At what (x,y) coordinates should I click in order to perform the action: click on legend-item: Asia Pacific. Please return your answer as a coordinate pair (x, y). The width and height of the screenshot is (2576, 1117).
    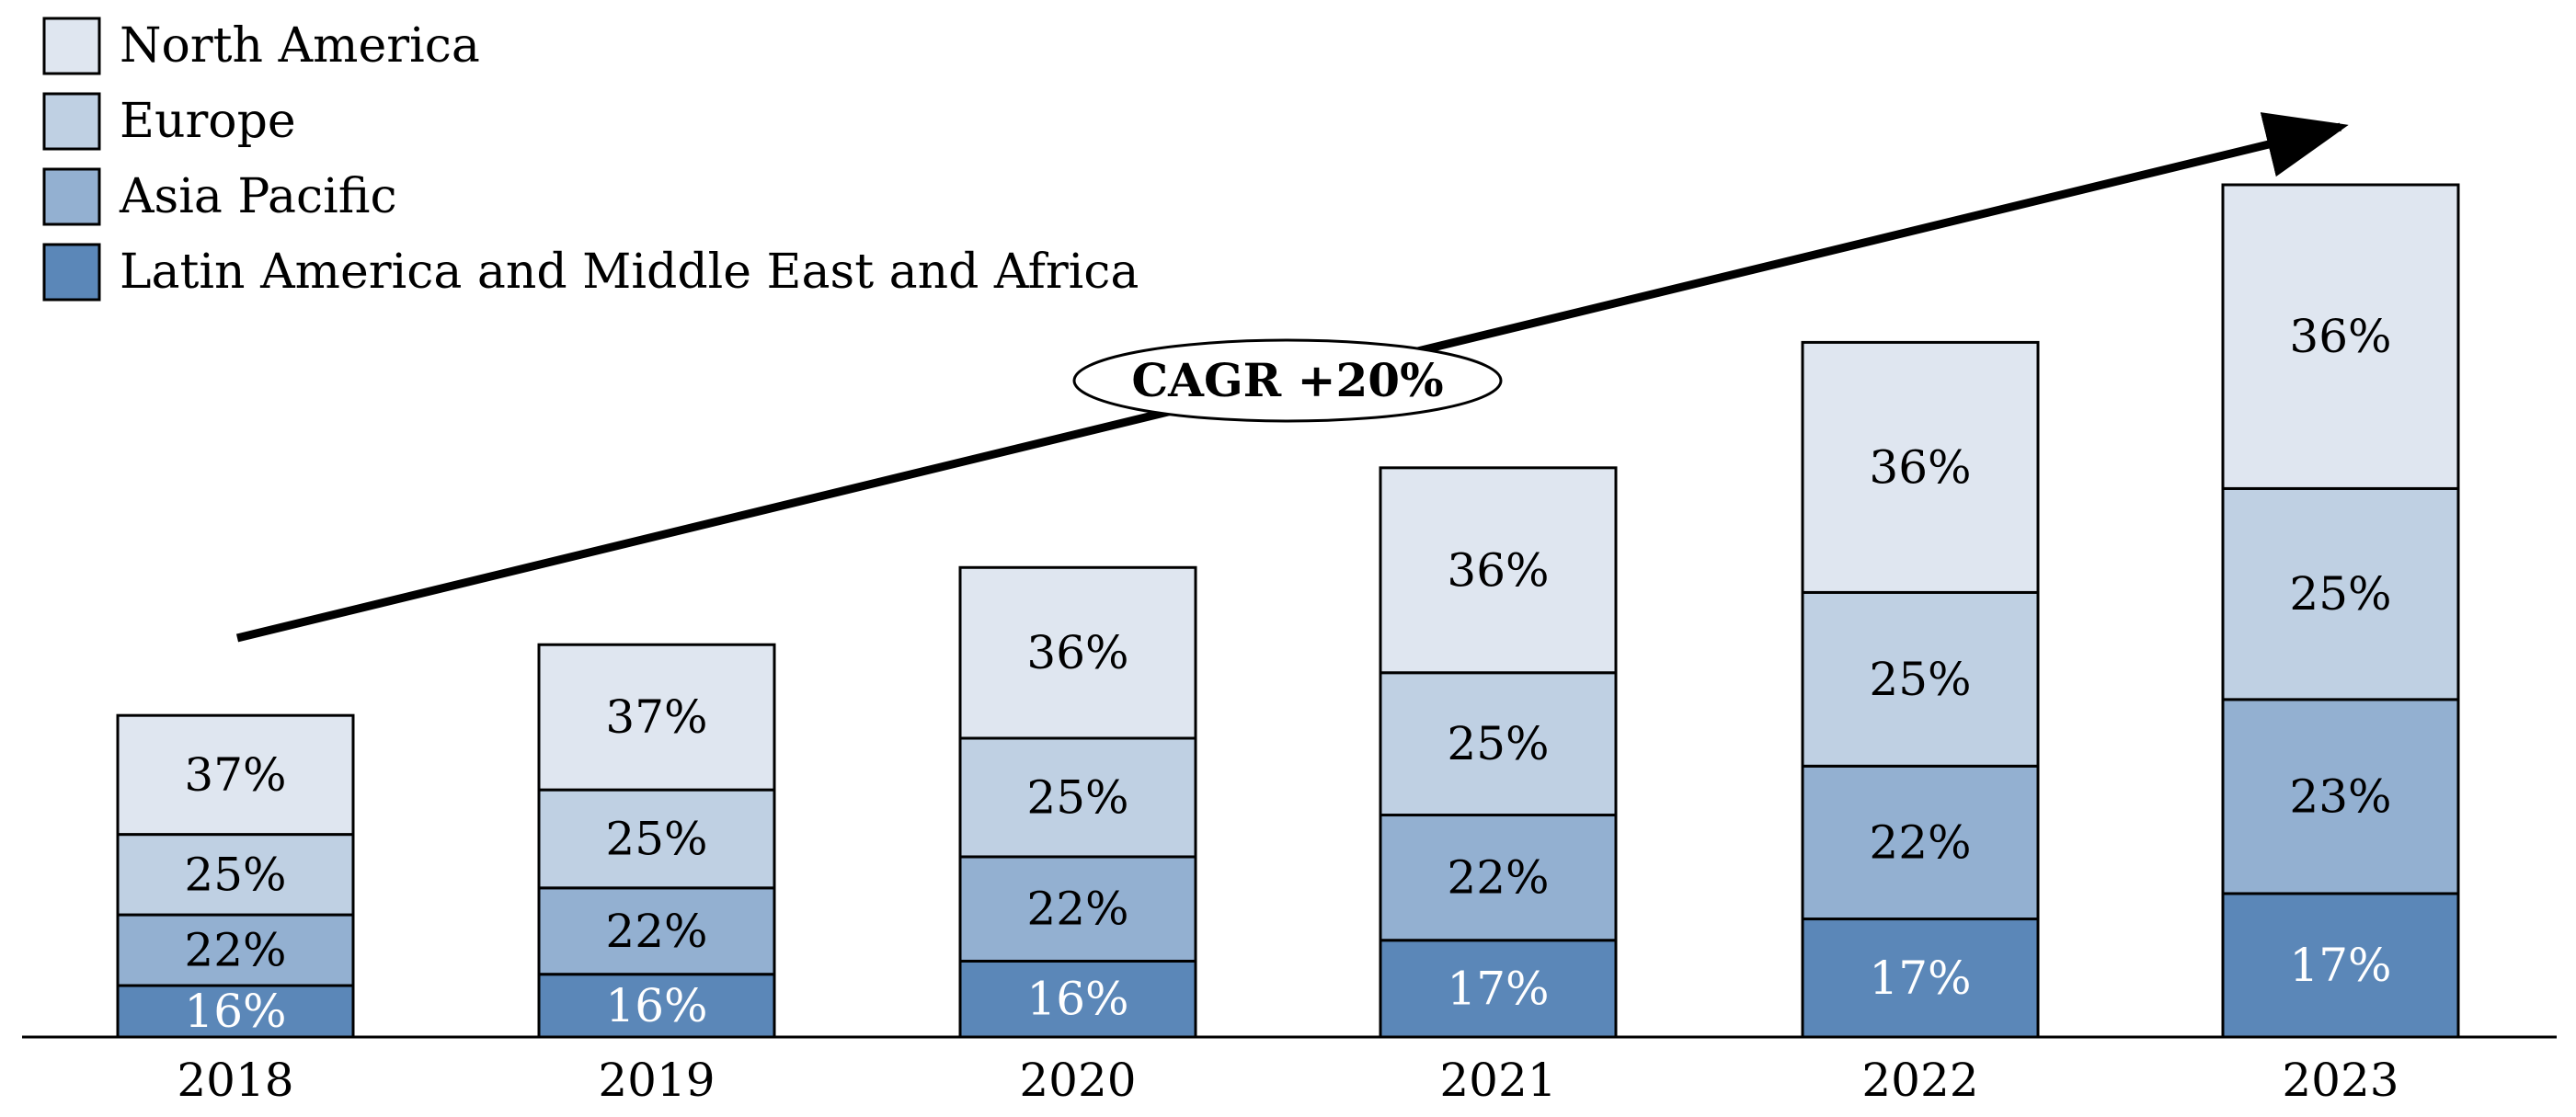
    Looking at the image, I should click on (220, 196).